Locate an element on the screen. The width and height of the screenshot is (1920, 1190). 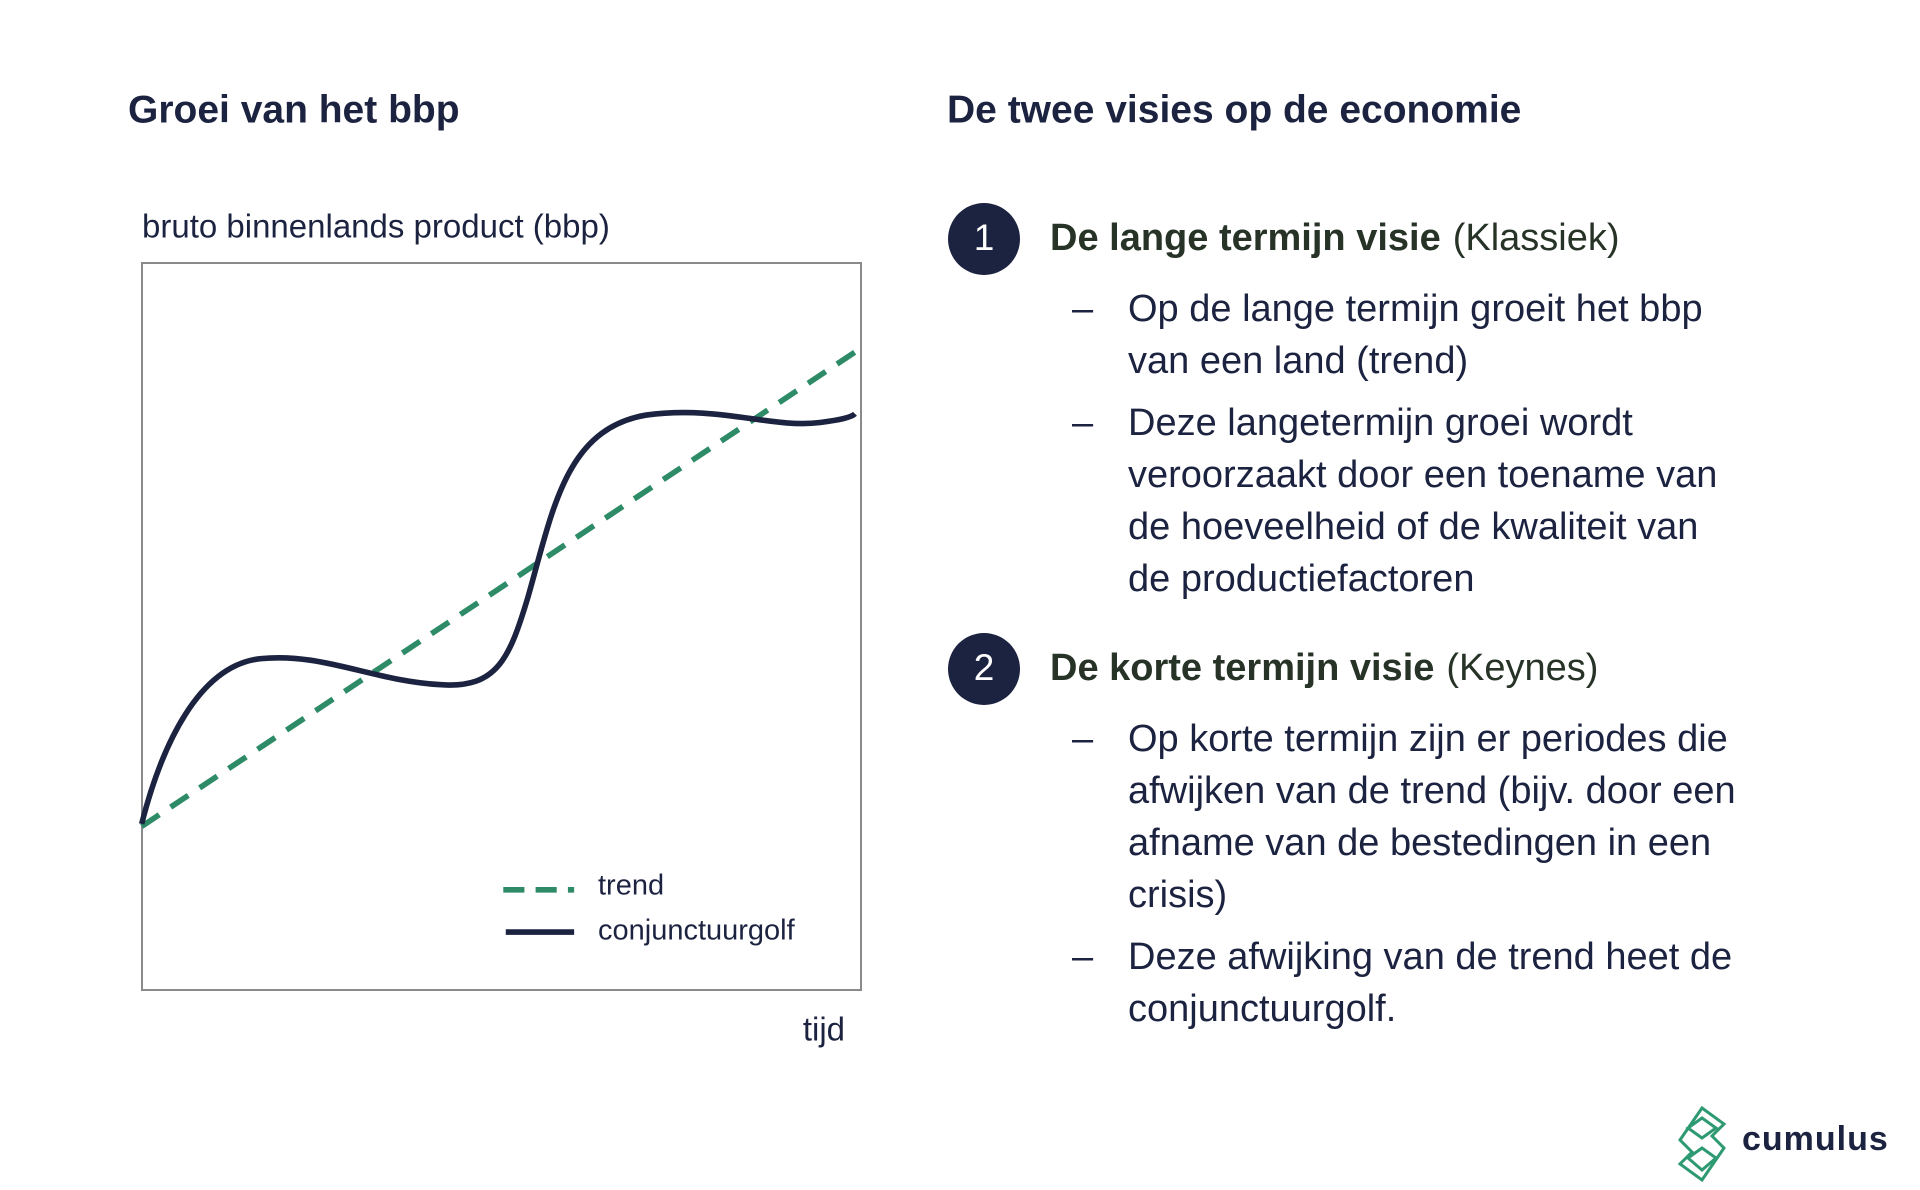
x-axis-label: tijd is located at coordinates (824, 1029).